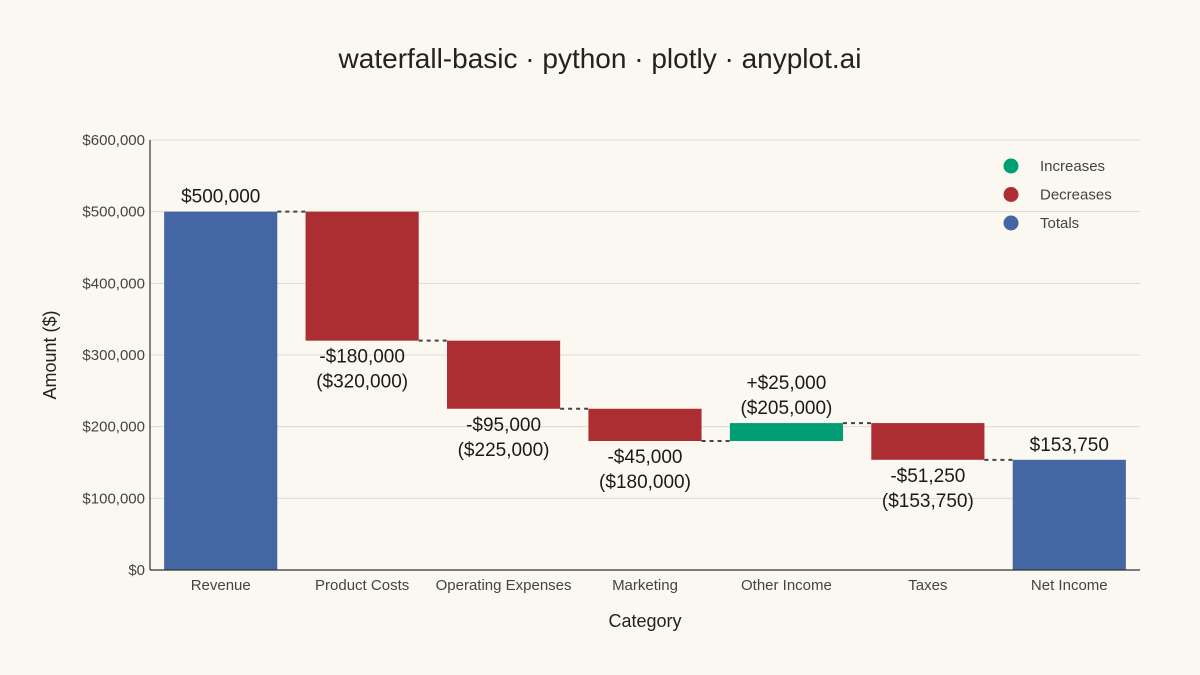 This screenshot has height=675, width=1200. What do you see at coordinates (645, 482) in the screenshot?
I see `bar-value-label: ($180,000)` at bounding box center [645, 482].